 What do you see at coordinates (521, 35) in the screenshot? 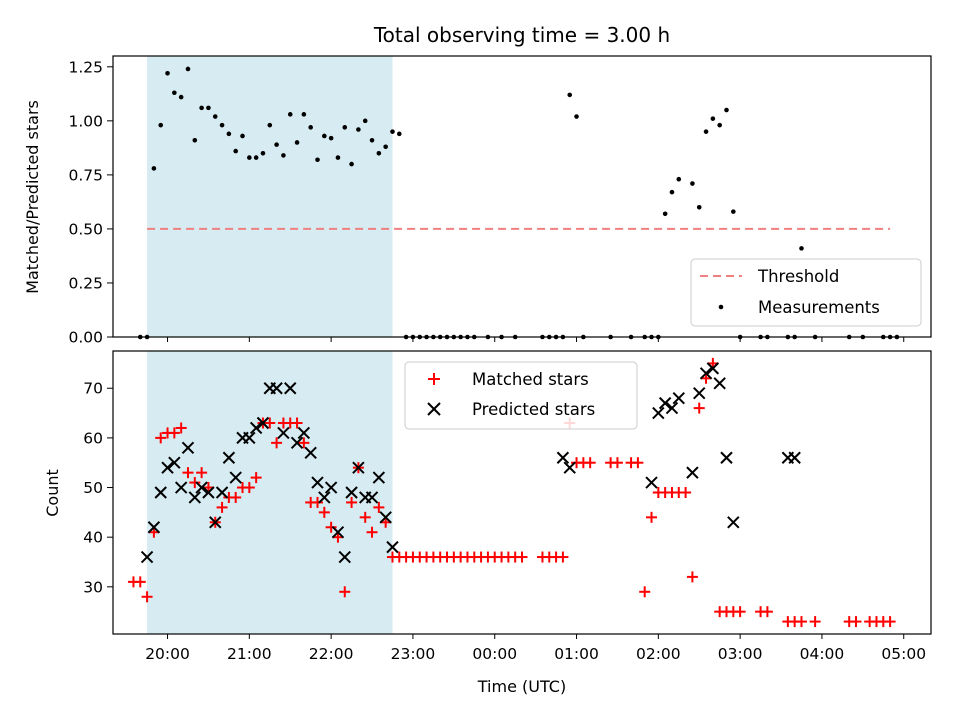
I see `top-title: Total observing time = 3.00 h` at bounding box center [521, 35].